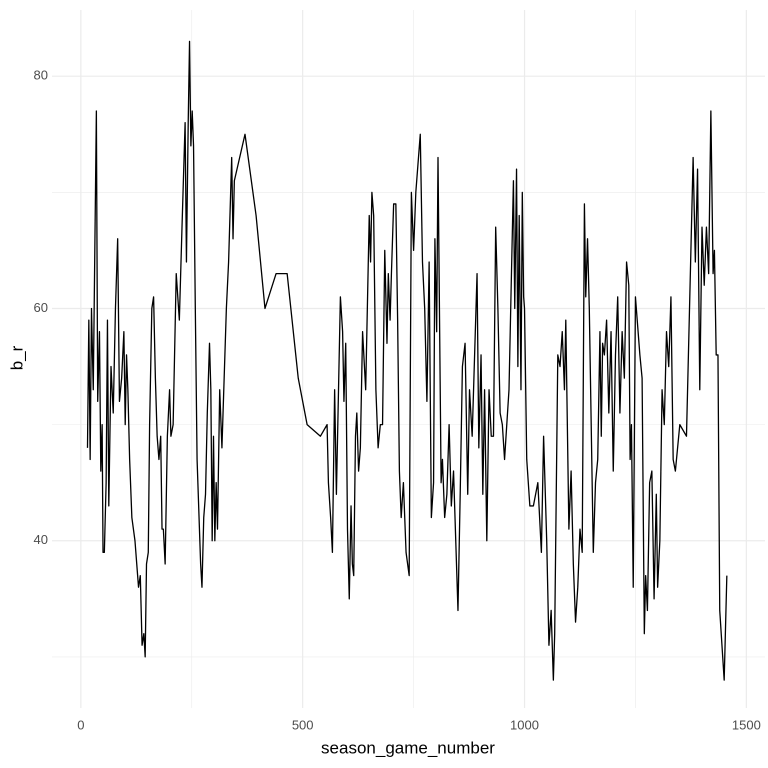  What do you see at coordinates (303, 724) in the screenshot?
I see `x-tick-label: 500` at bounding box center [303, 724].